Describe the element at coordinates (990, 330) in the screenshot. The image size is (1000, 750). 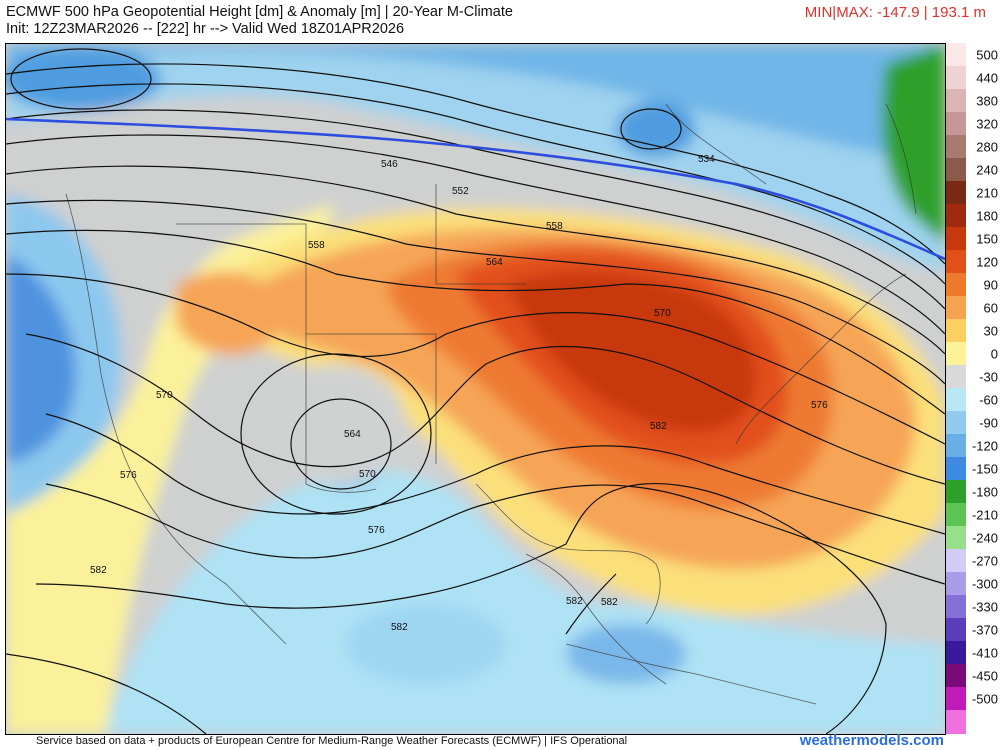
I see `colorbar-label: 30` at that location.